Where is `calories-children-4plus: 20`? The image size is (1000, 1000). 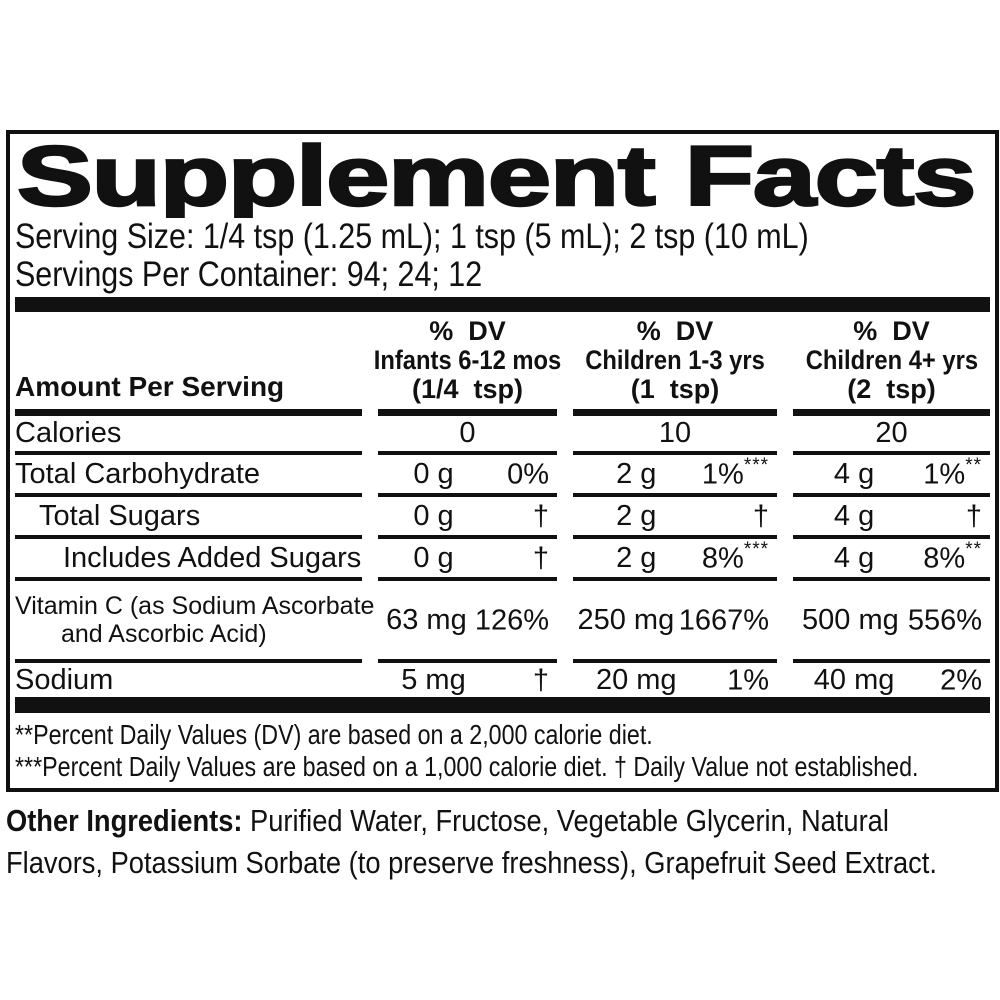
calories-children-4plus: 20 is located at coordinates (891, 430).